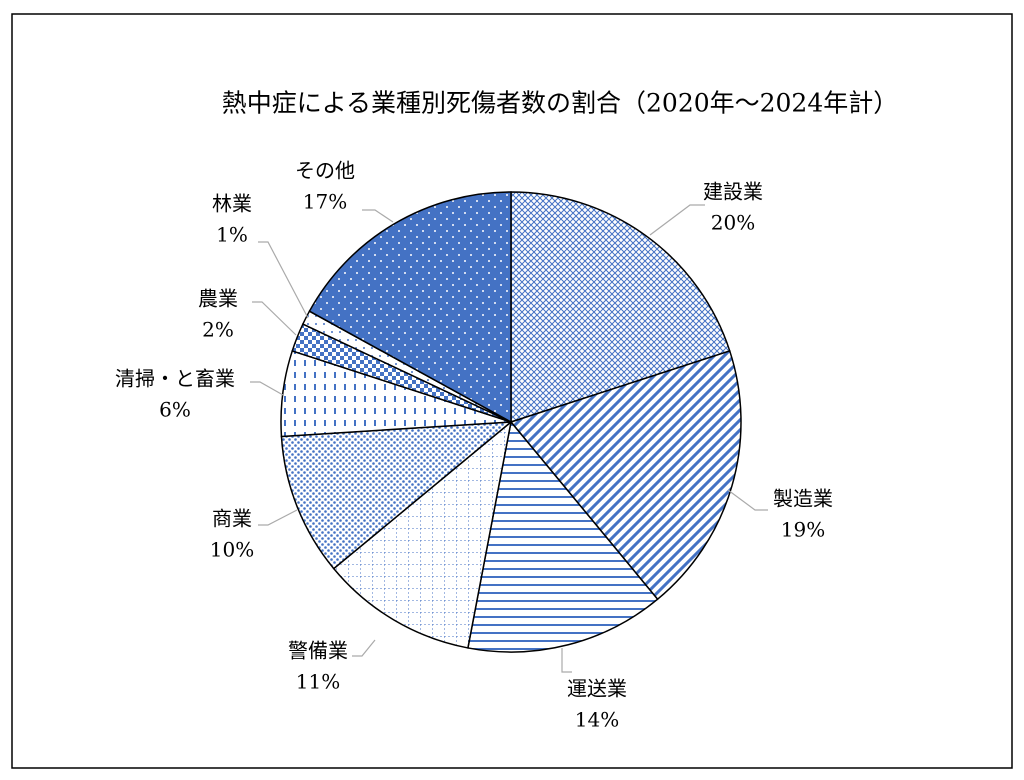 Image resolution: width=1024 pixels, height=780 pixels. What do you see at coordinates (232, 519) in the screenshot?
I see `slice-label: 商業` at bounding box center [232, 519].